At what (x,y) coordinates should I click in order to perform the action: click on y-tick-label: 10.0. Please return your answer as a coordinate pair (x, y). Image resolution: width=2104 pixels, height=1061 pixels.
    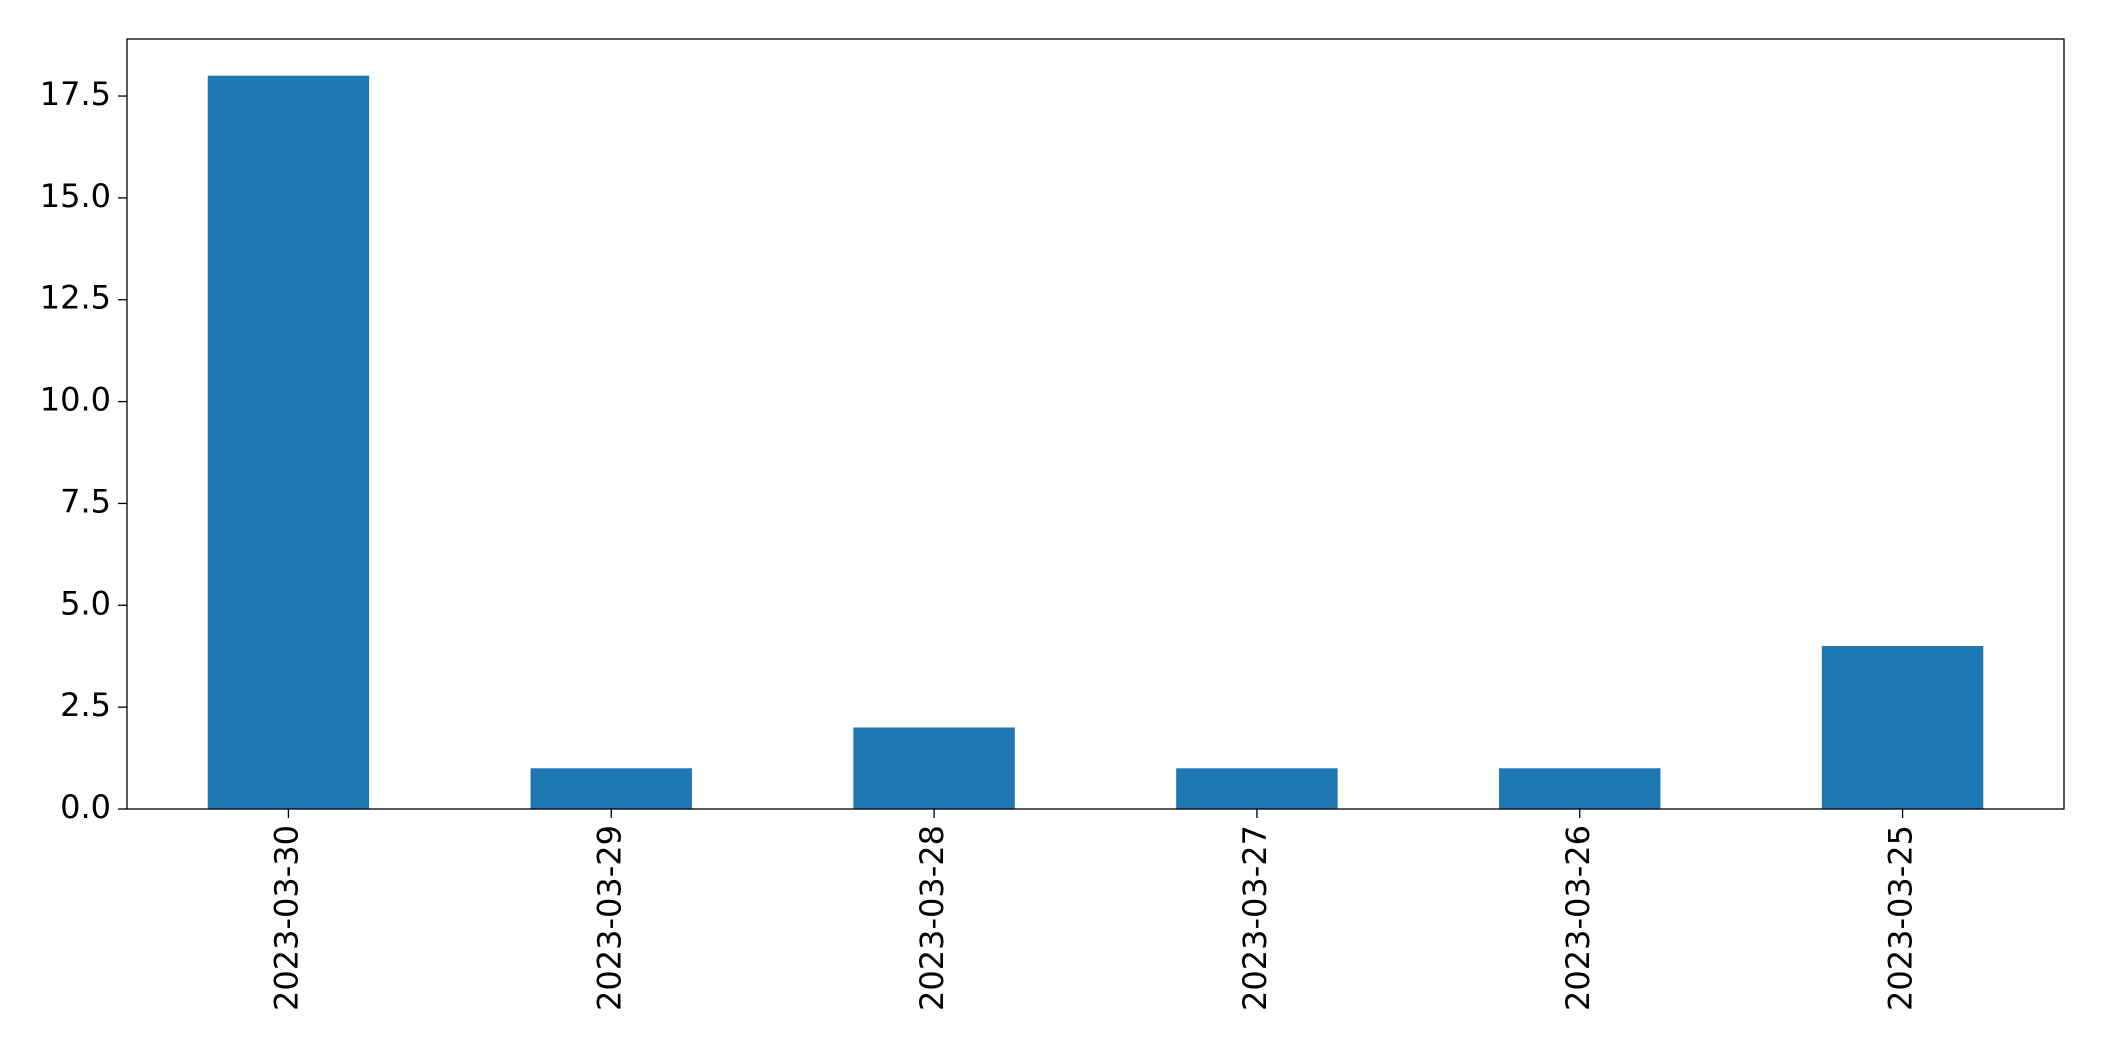
    Looking at the image, I should click on (75, 400).